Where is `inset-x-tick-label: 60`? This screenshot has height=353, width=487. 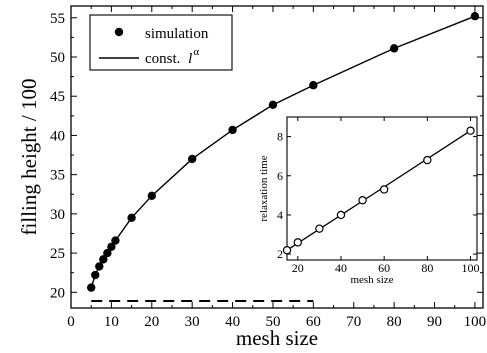 inset-x-tick-label: 60 is located at coordinates (384, 268).